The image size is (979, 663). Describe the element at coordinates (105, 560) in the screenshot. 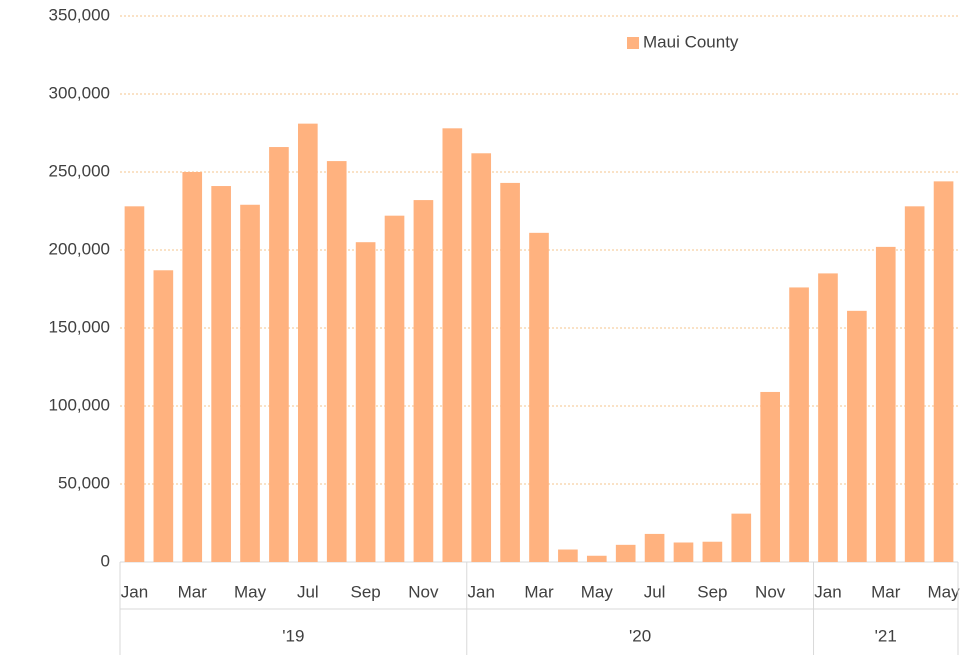

I see `y-tick-label: 0` at that location.